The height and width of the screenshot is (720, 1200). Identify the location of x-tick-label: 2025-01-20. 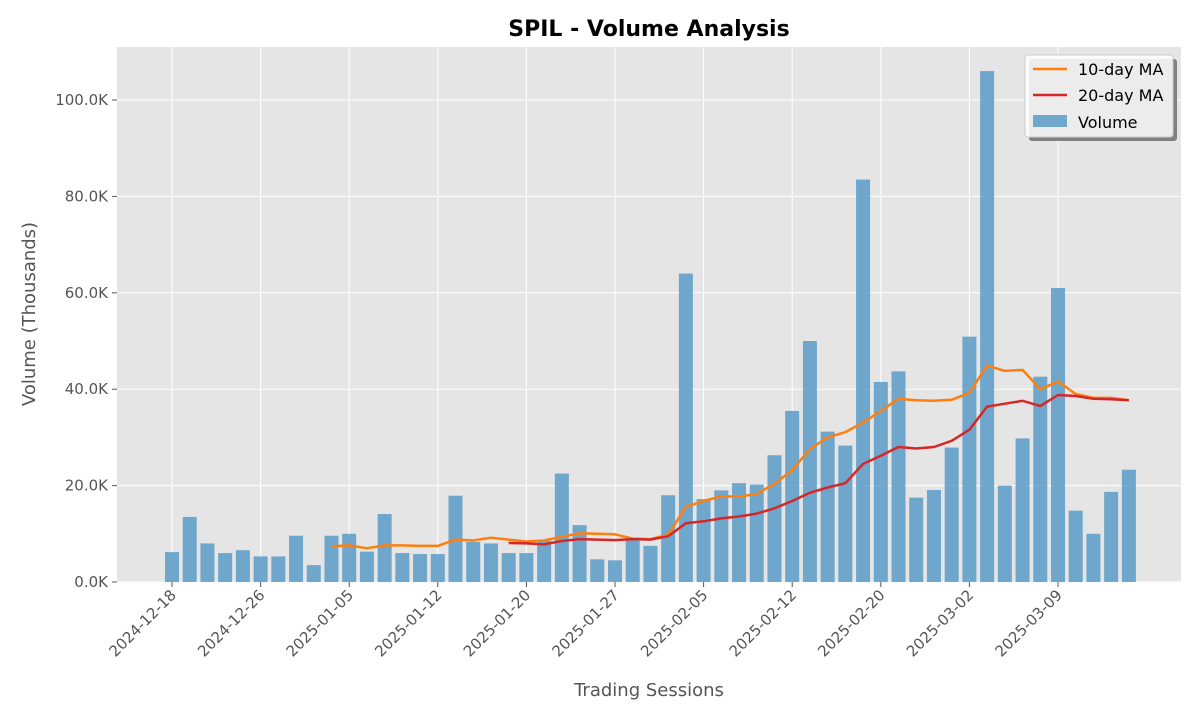
(497, 623).